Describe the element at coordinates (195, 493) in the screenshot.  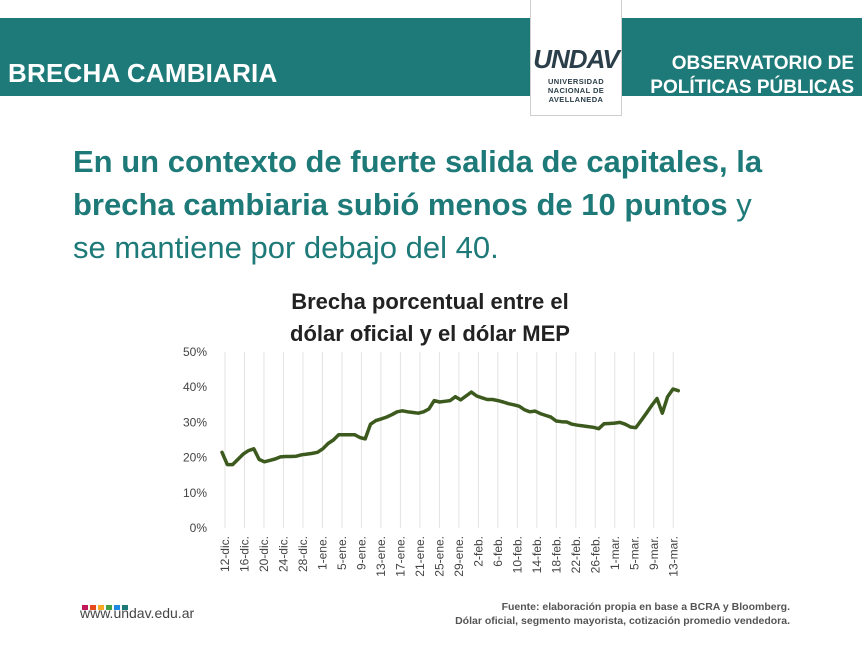
I see `y-tick-label: 10%` at that location.